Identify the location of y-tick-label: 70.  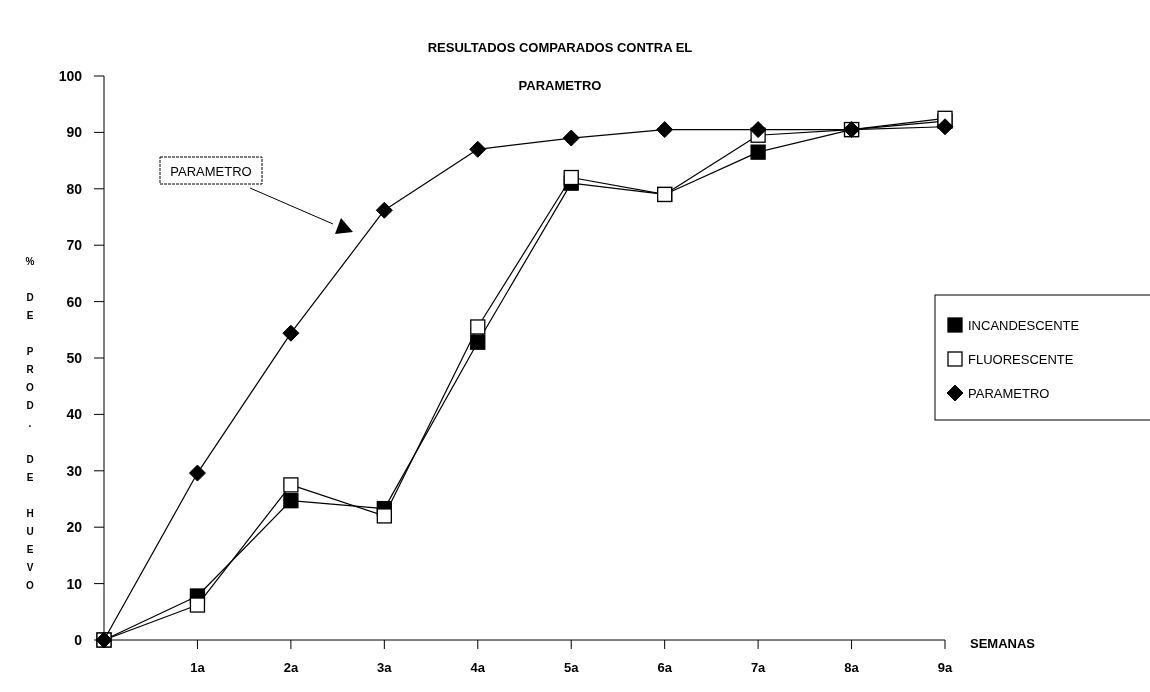
(74, 245).